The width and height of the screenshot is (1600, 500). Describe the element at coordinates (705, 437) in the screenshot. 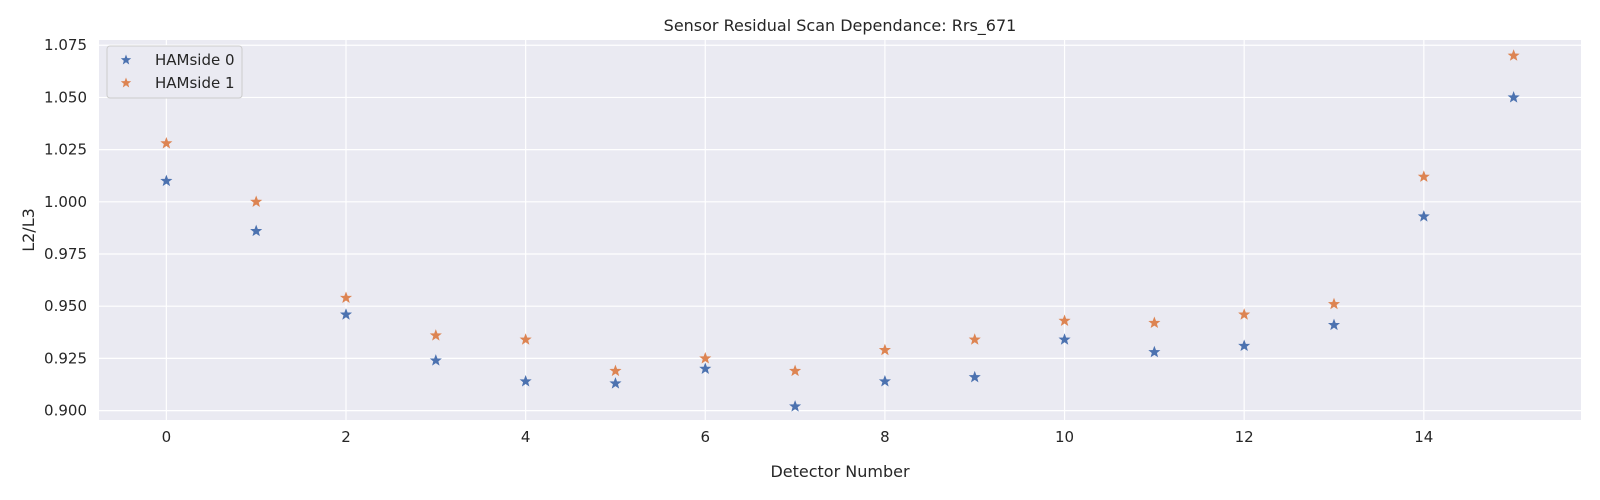

I see `x-tick-label: 6` at that location.